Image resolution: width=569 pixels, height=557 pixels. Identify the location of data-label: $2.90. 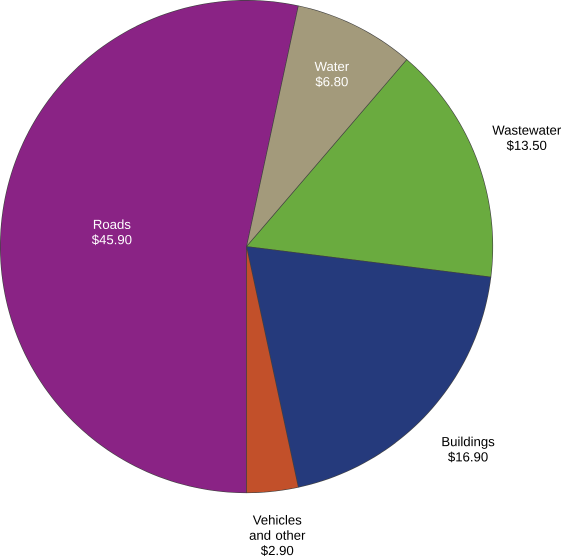
(277, 550).